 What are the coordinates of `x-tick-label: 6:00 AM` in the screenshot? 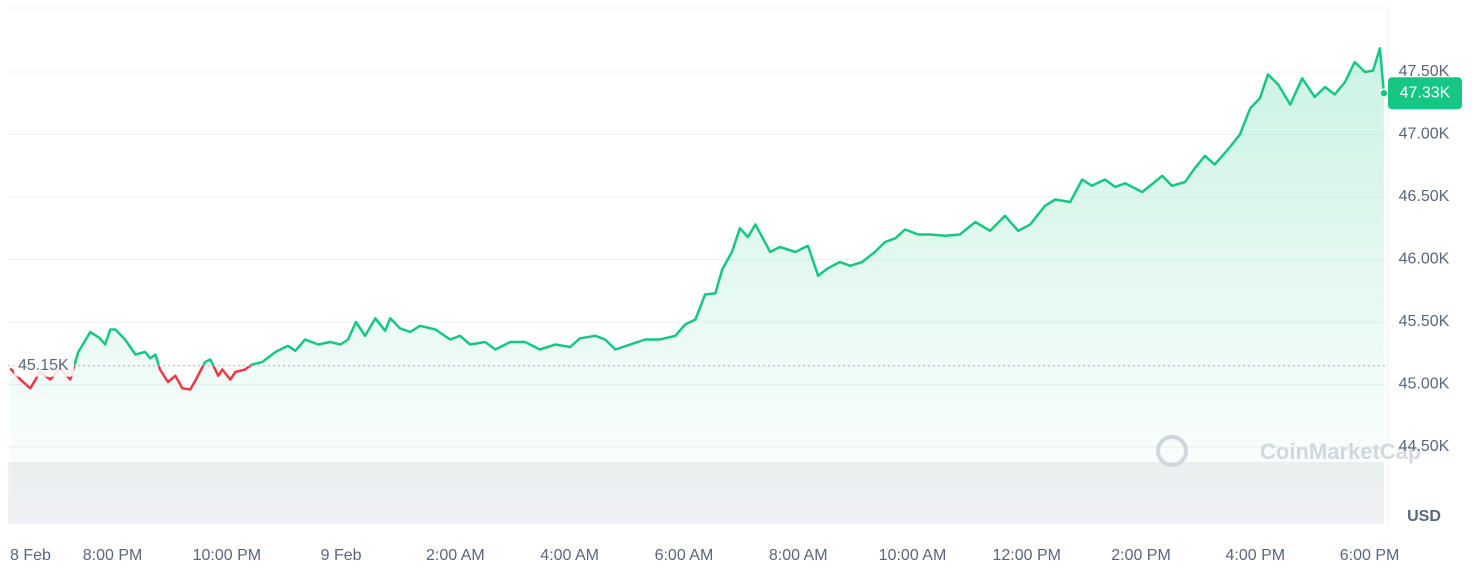 It's located at (684, 555).